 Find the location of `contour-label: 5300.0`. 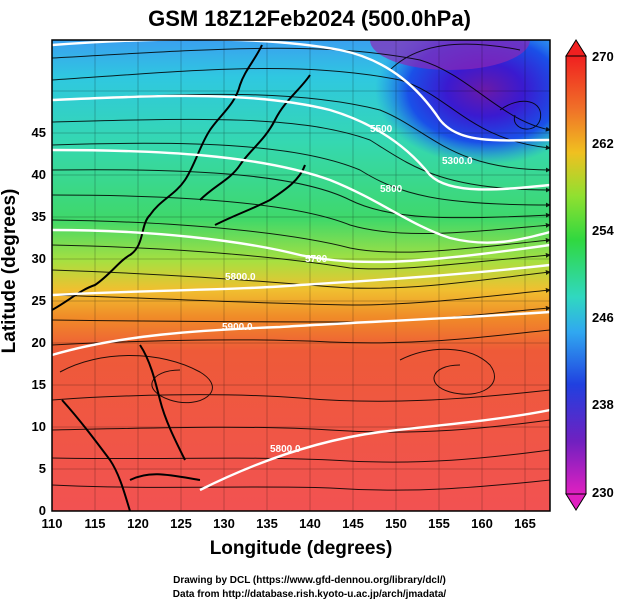

contour-label: 5300.0 is located at coordinates (457, 161).